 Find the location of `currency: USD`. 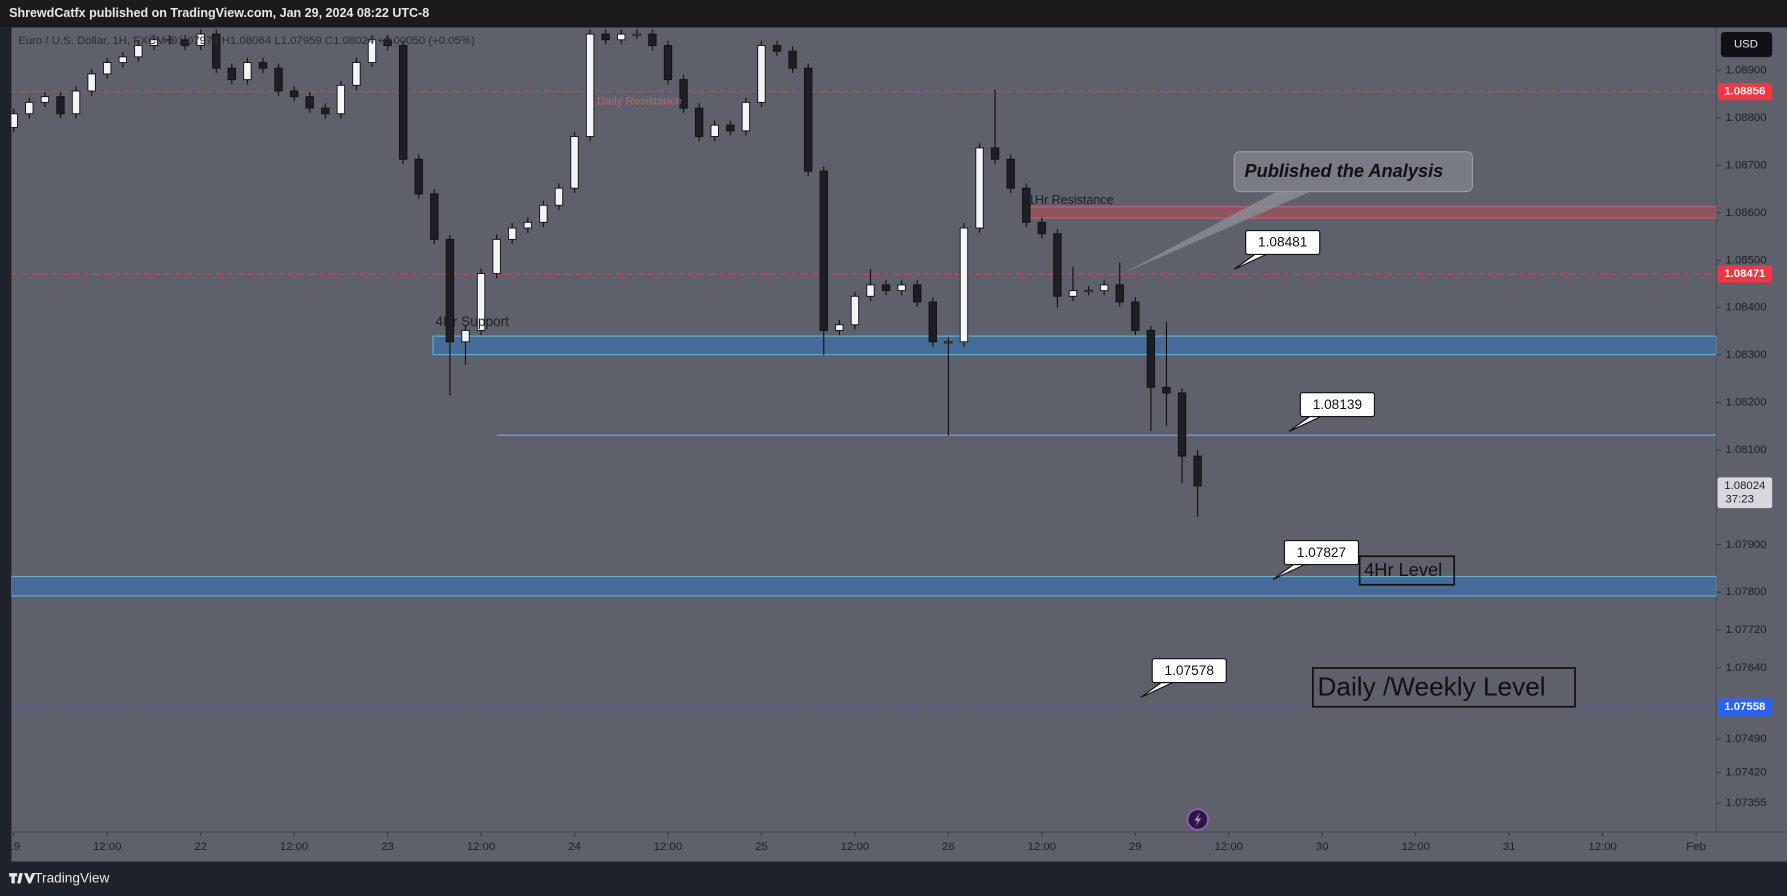

currency: USD is located at coordinates (1746, 45).